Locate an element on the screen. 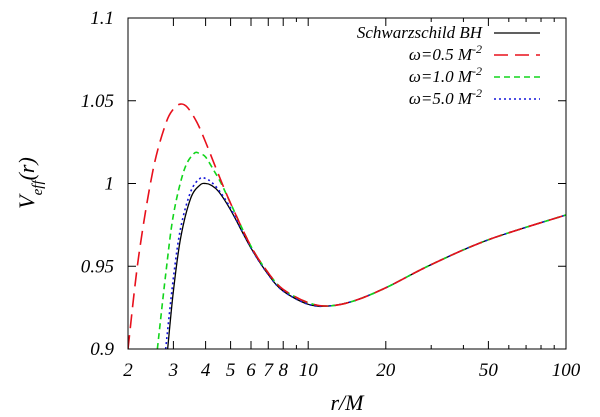 Image resolution: width=600 pixels, height=417 pixels. x-axis-title: r/M is located at coordinates (348, 402).